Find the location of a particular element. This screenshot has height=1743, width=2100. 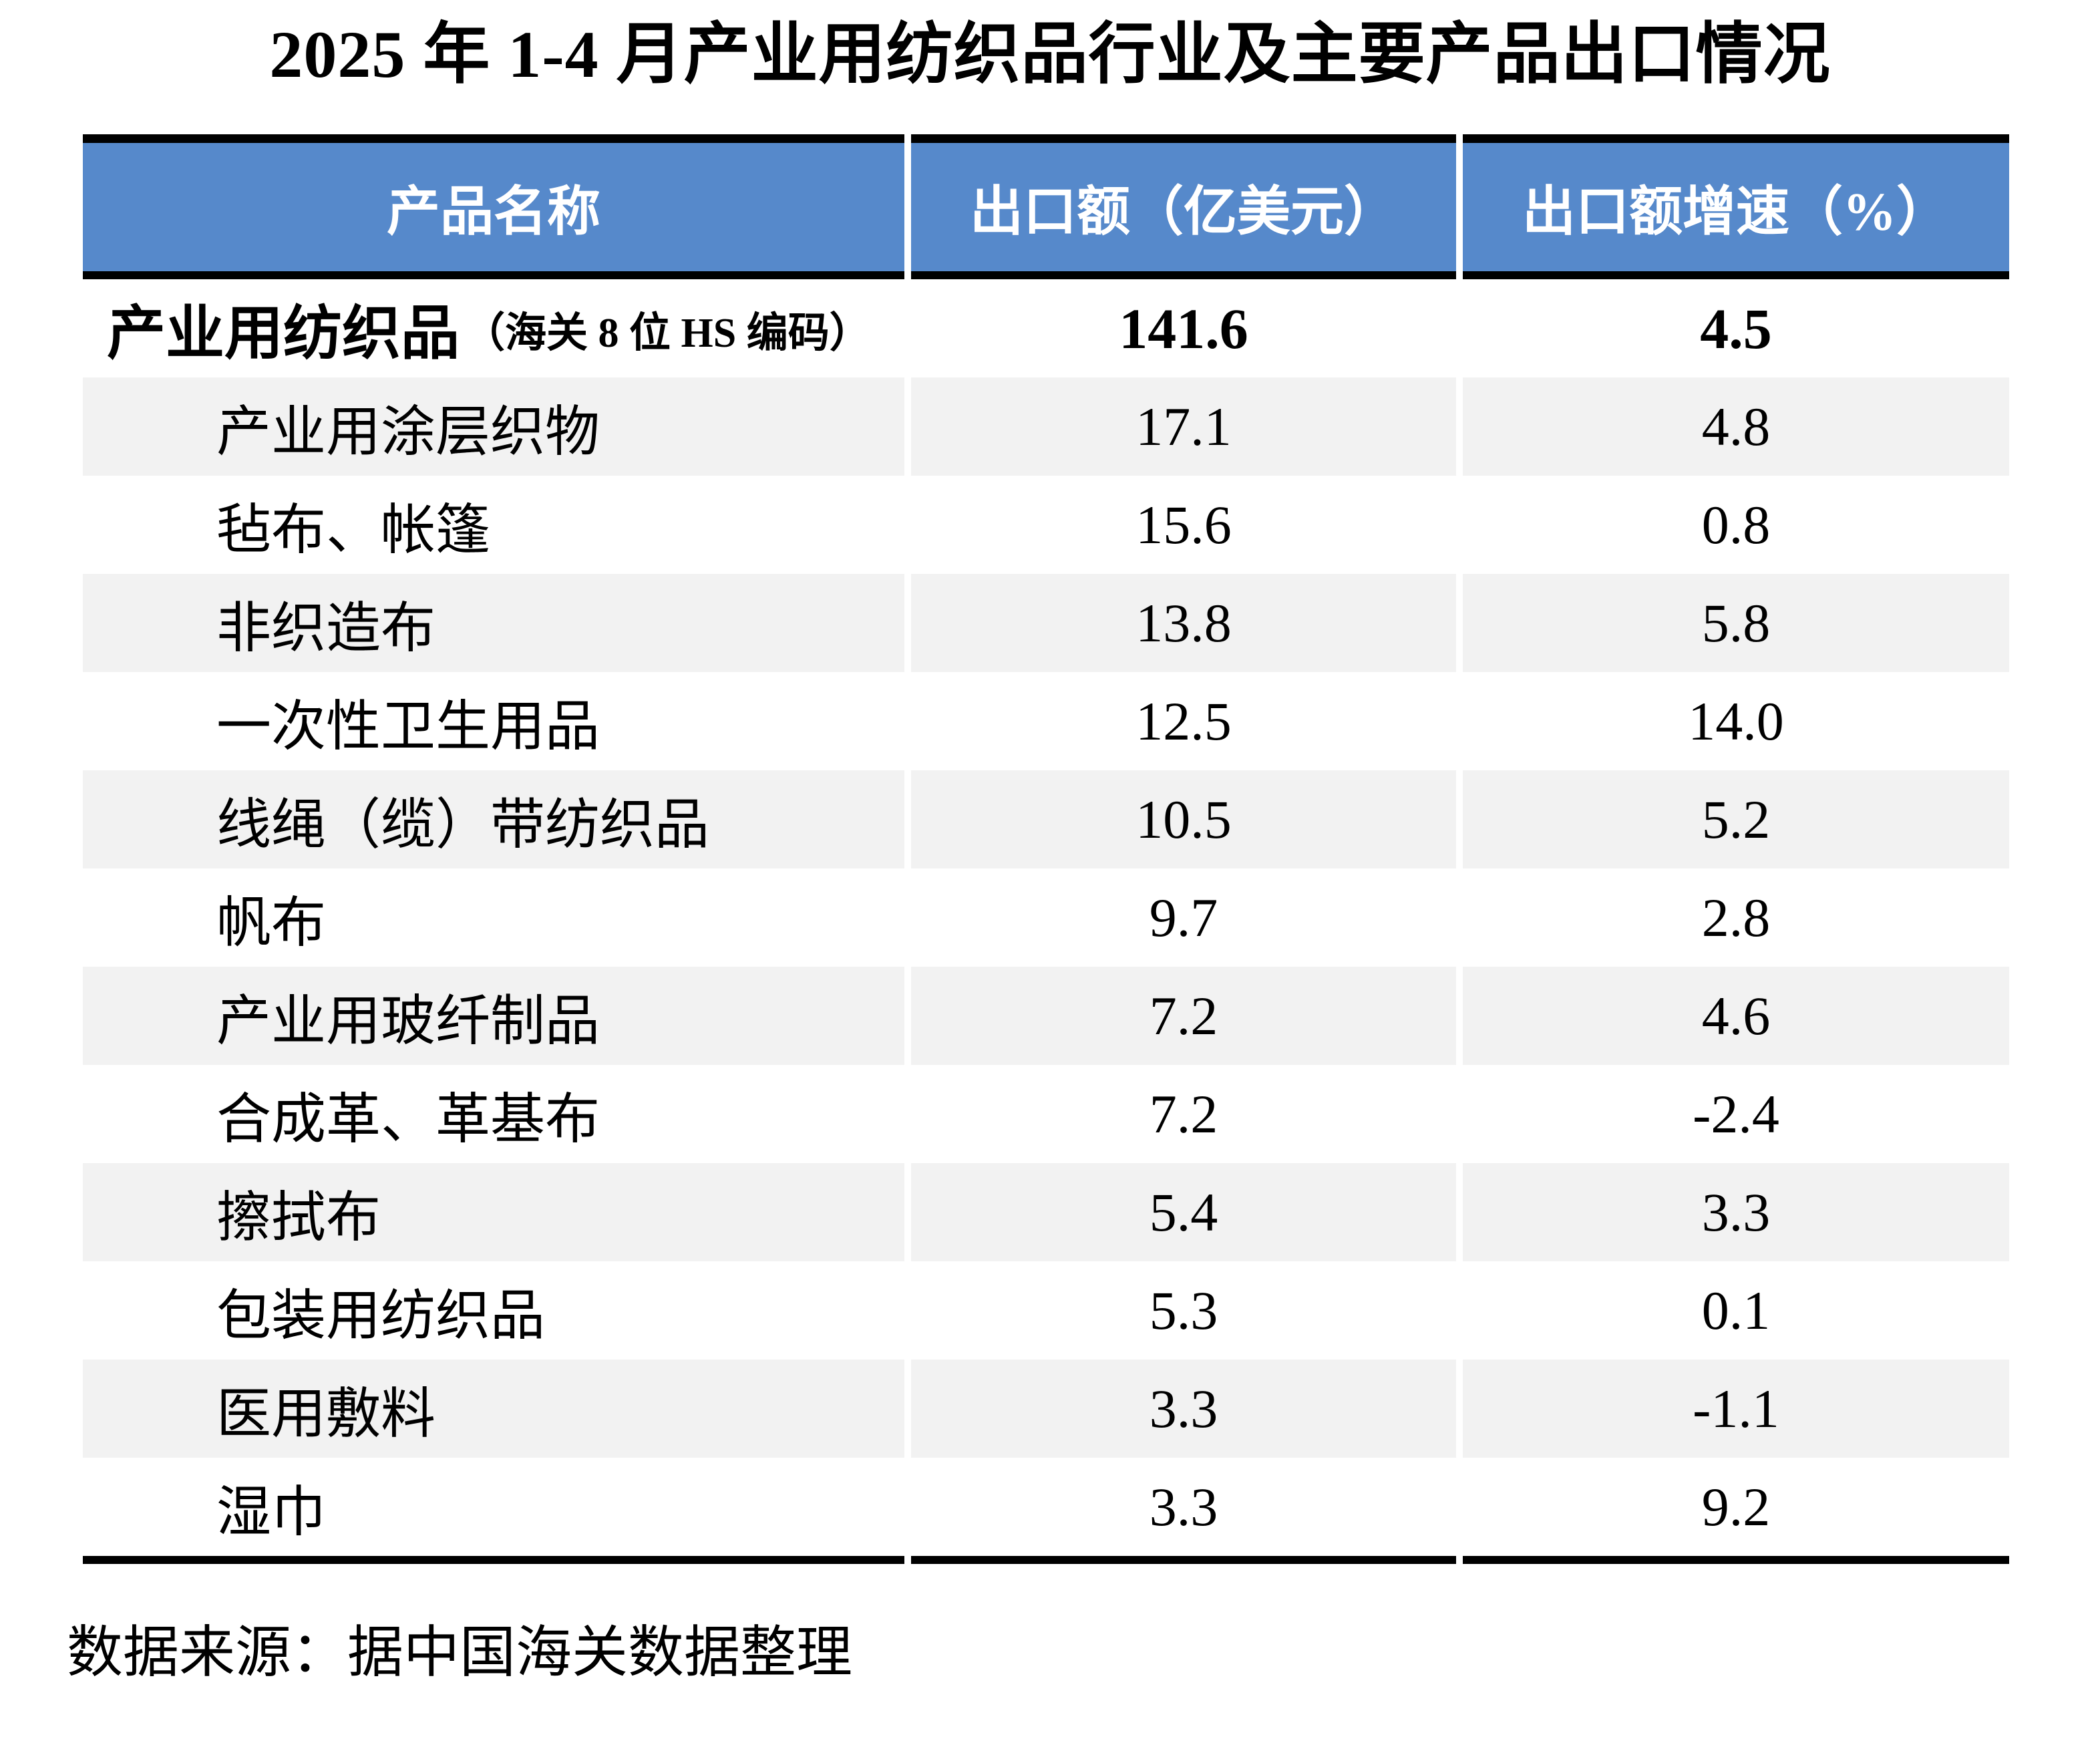

product-name-cell: 包装用纺织品 is located at coordinates (493, 1310).